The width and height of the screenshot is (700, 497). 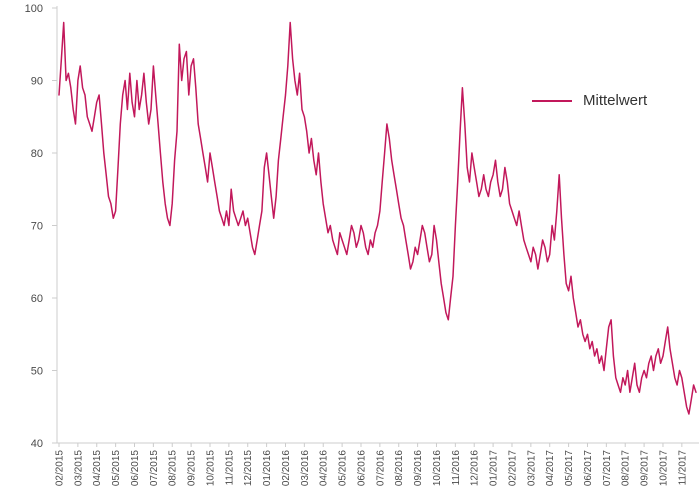 I want to click on x-tick-label: 02/2016, so click(x=286, y=468).